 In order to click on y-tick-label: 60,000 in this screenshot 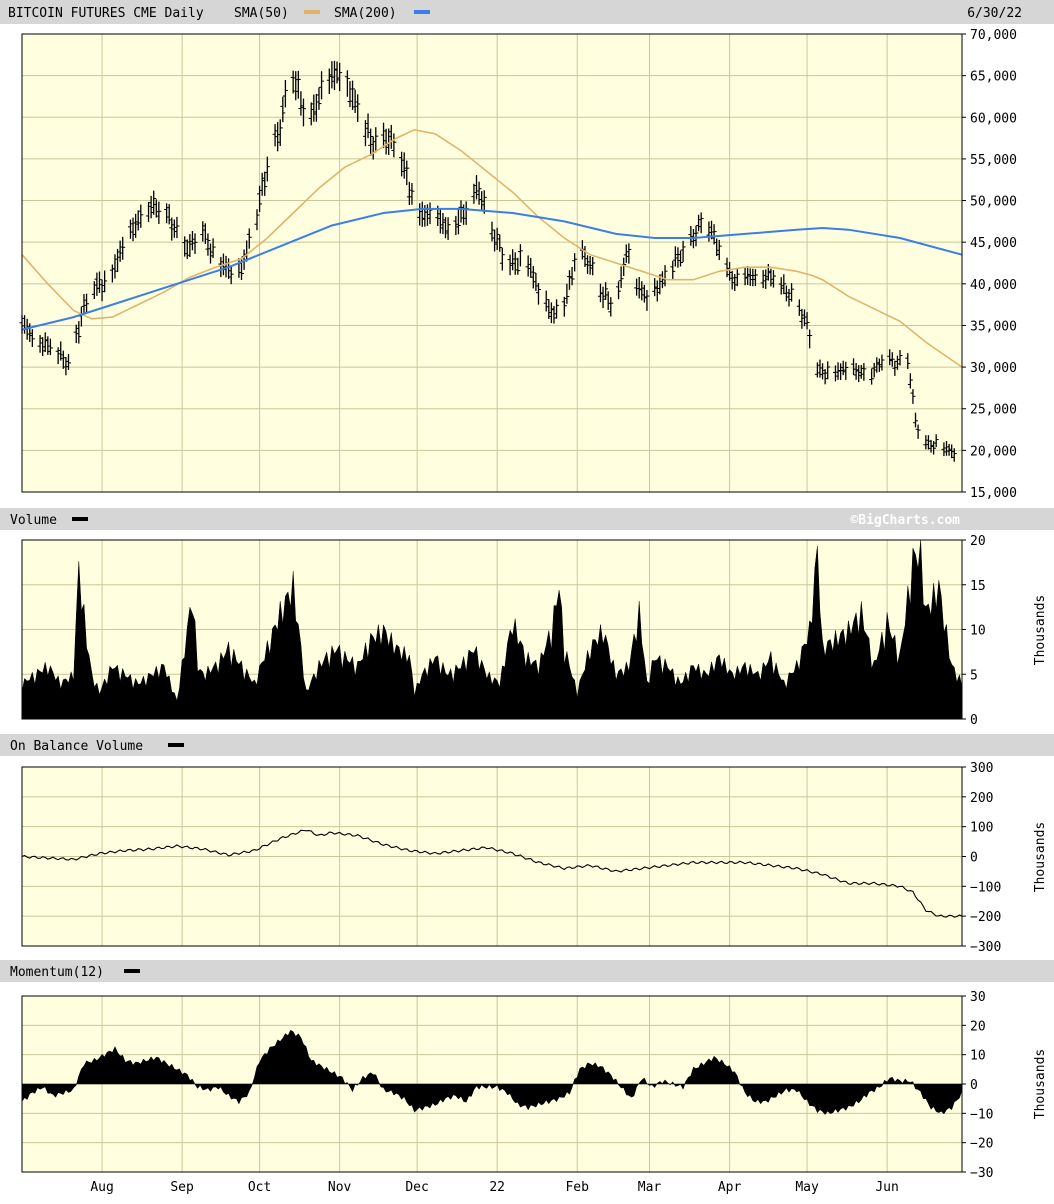, I will do `click(993, 118)`.